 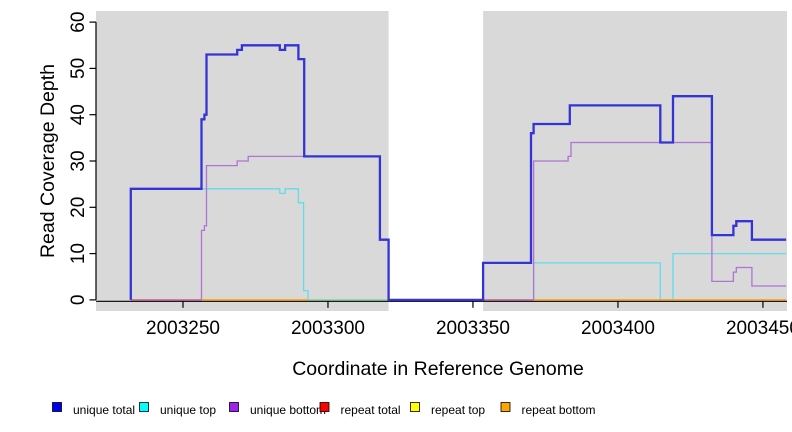 What do you see at coordinates (288, 410) in the screenshot?
I see `legend-label-unique-bottom: unique bottom` at bounding box center [288, 410].